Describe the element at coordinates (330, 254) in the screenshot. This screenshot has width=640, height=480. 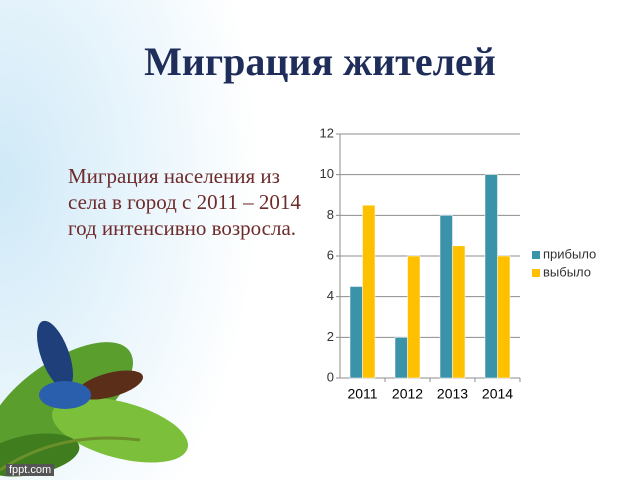
I see `y-tick-label: 6` at that location.